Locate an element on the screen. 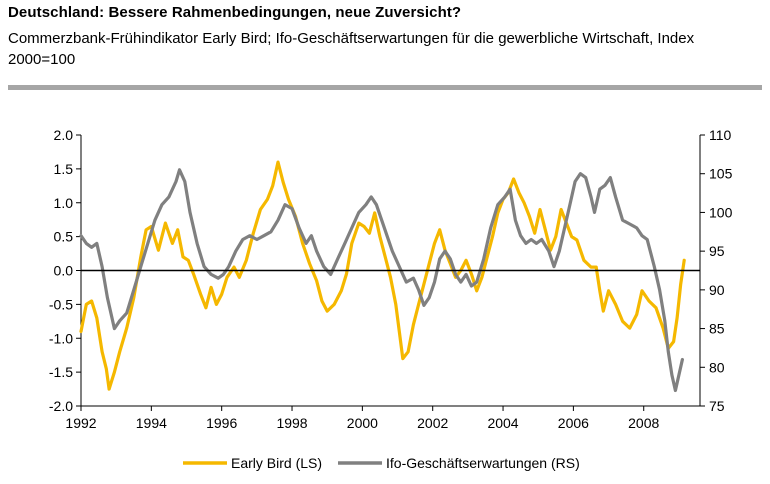 This screenshot has width=770, height=484. y-right-tick-label: 75 is located at coordinates (717, 406).